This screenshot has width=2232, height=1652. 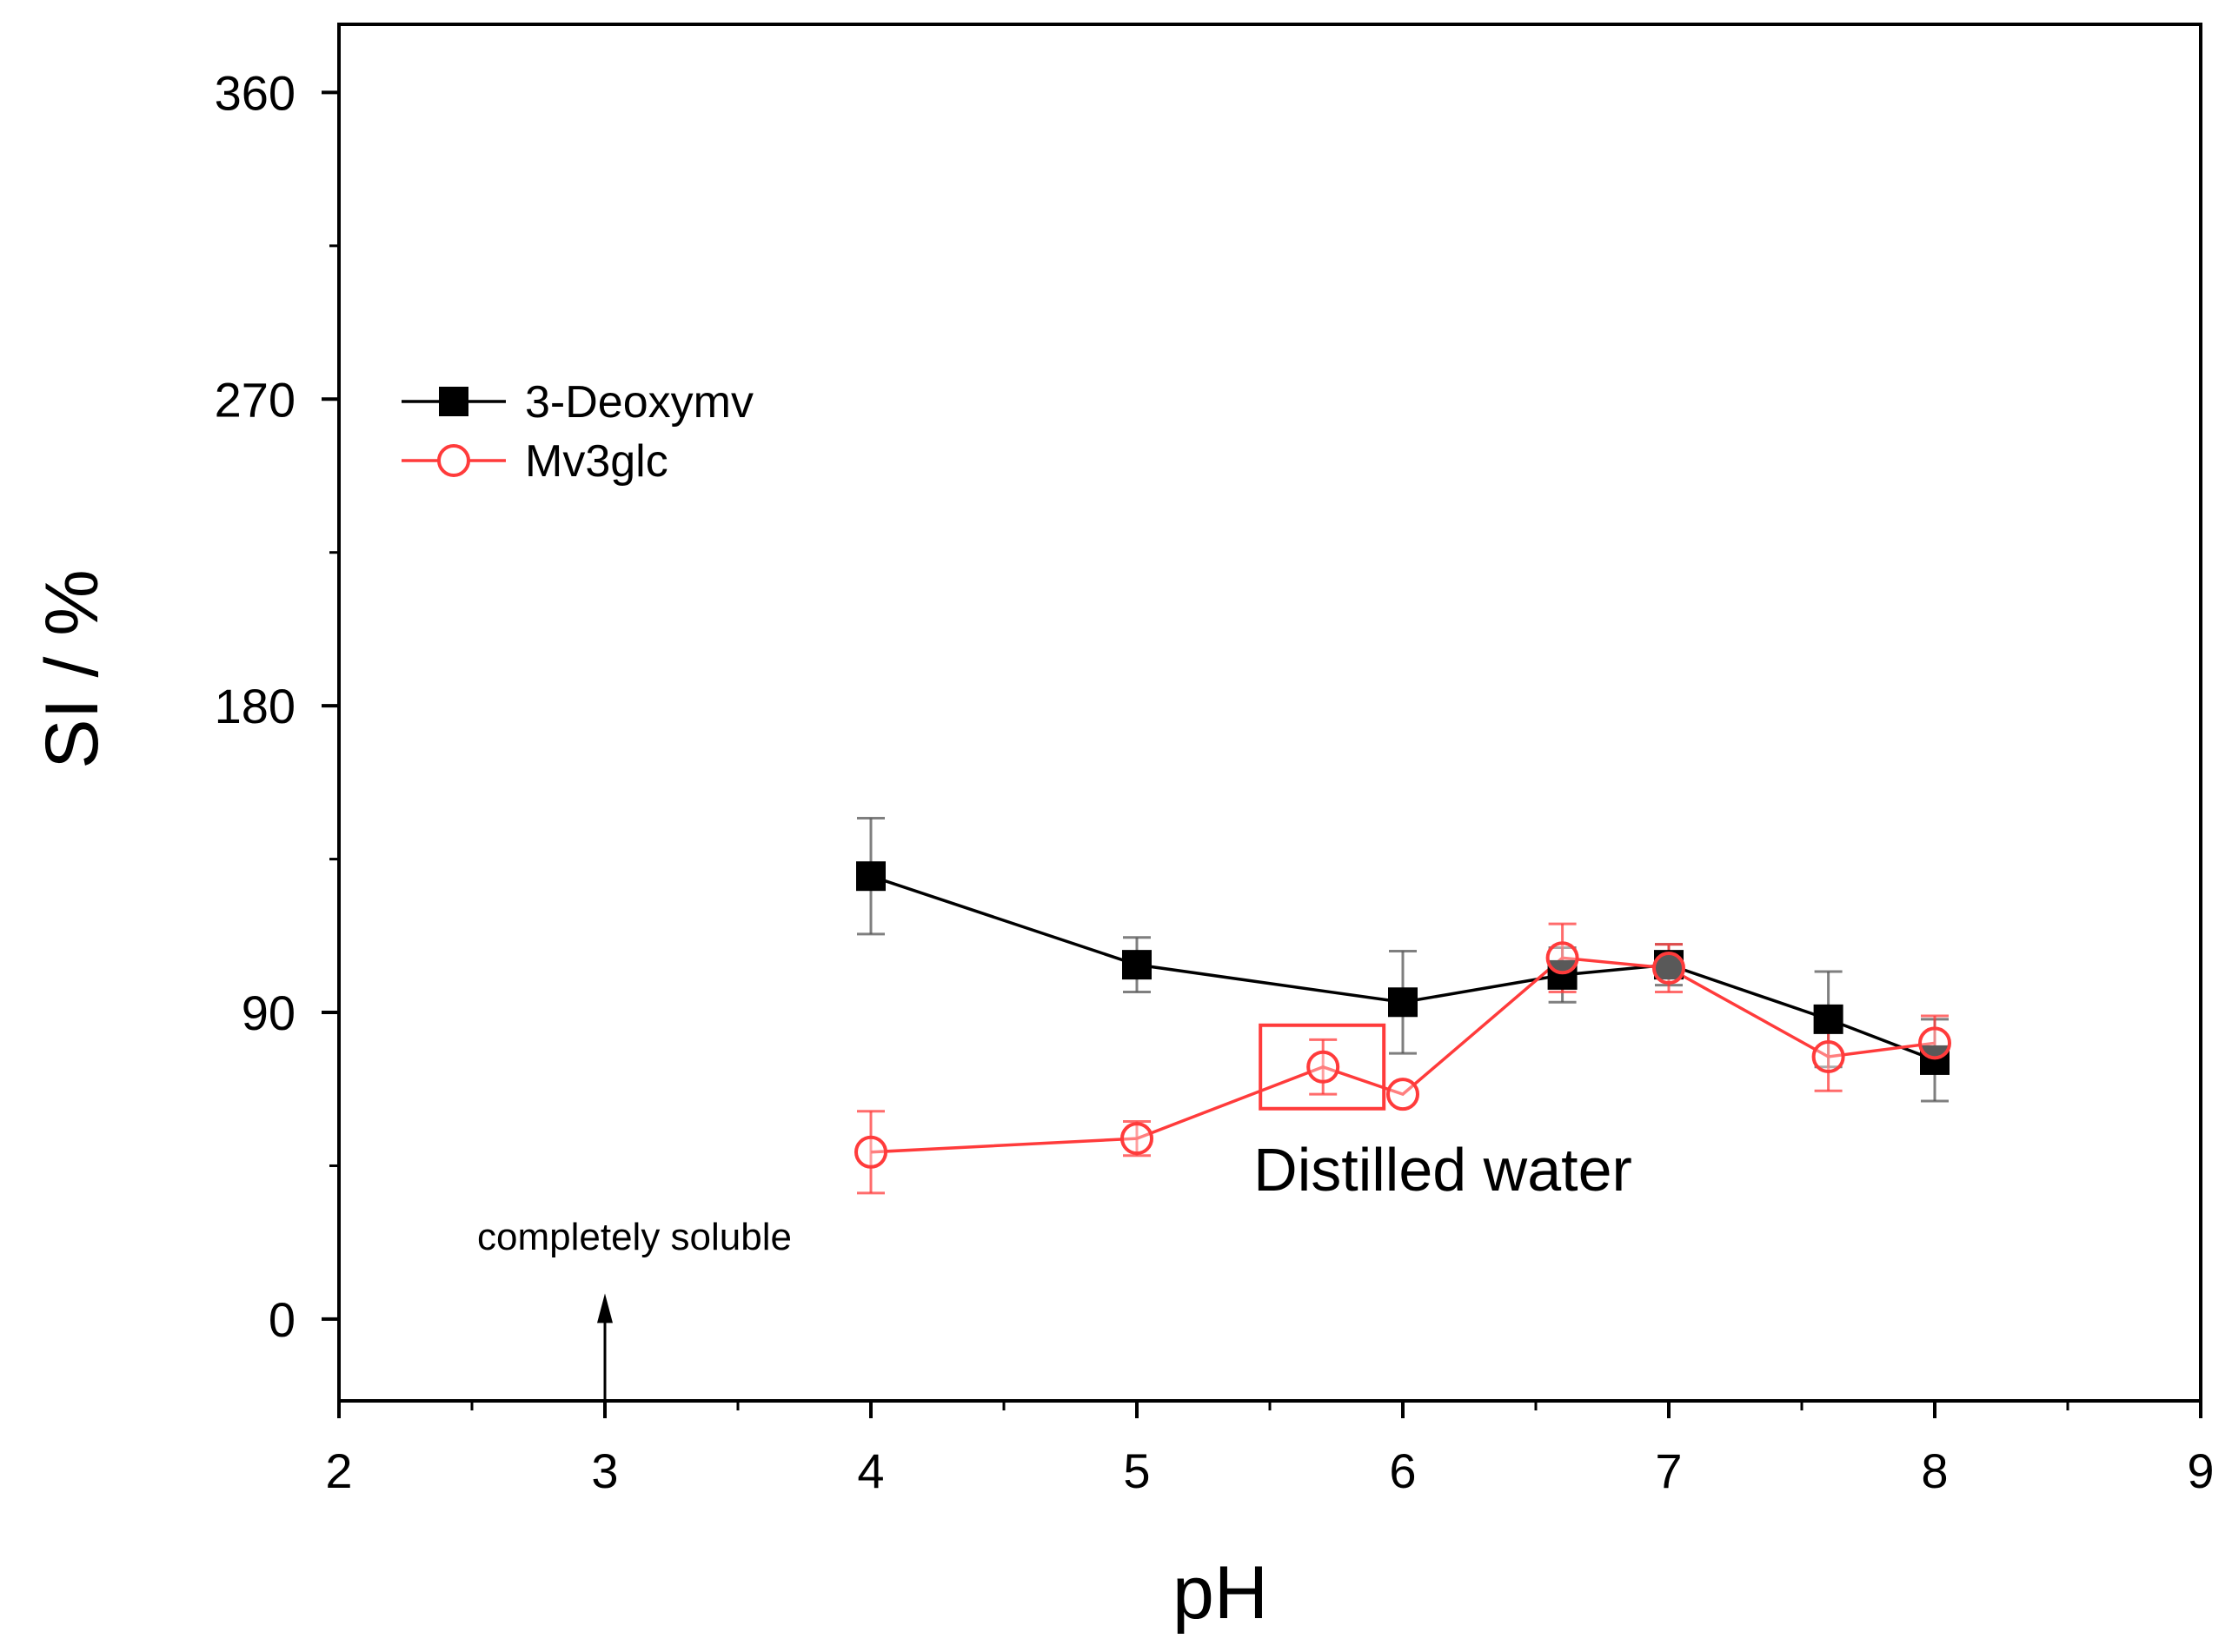 What do you see at coordinates (635, 1237) in the screenshot?
I see `completely-soluble-label: completely soluble` at bounding box center [635, 1237].